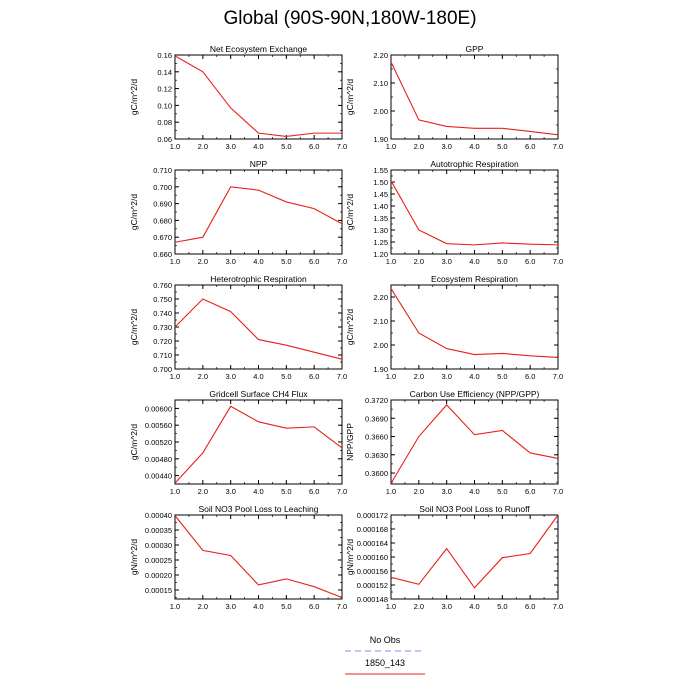 This screenshot has width=700, height=700. What do you see at coordinates (258, 394) in the screenshot?
I see `chart-title: Gridcell Surface CH4 Flux` at bounding box center [258, 394].